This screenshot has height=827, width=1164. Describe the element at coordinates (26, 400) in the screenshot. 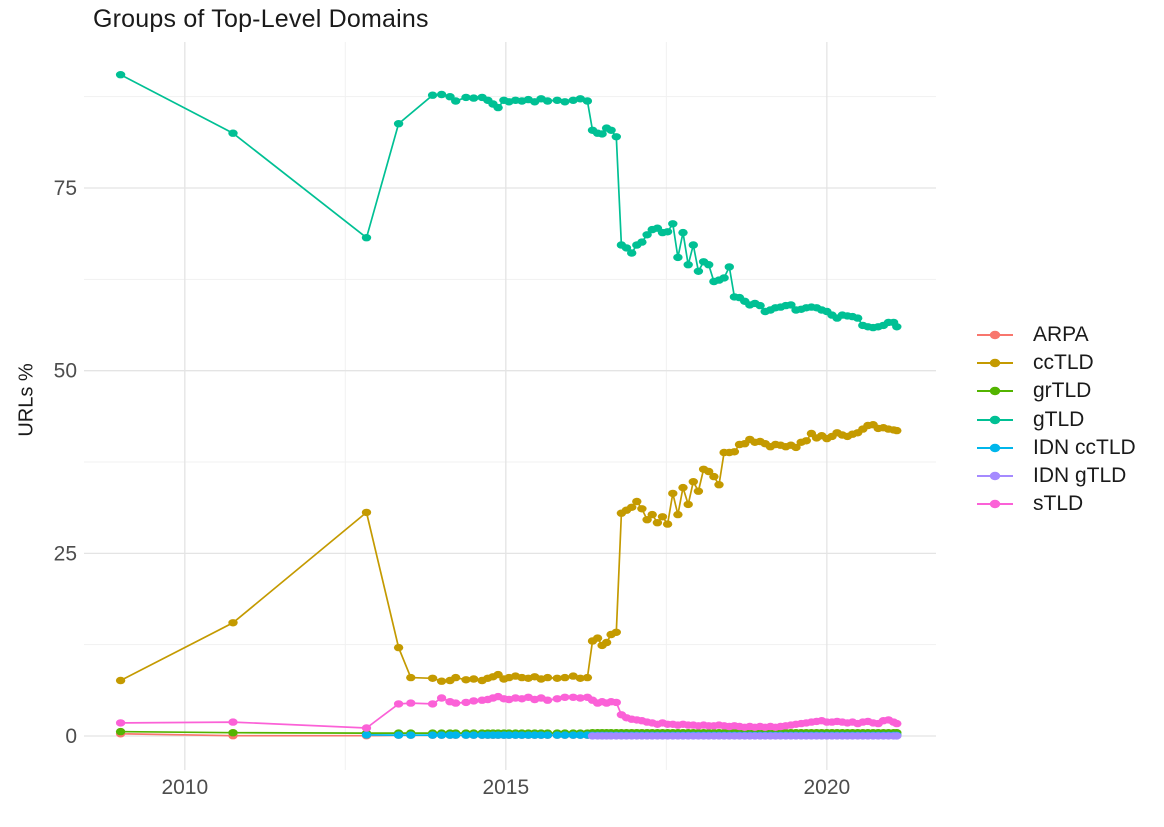

I see `y-axis-title: URLs %` at that location.